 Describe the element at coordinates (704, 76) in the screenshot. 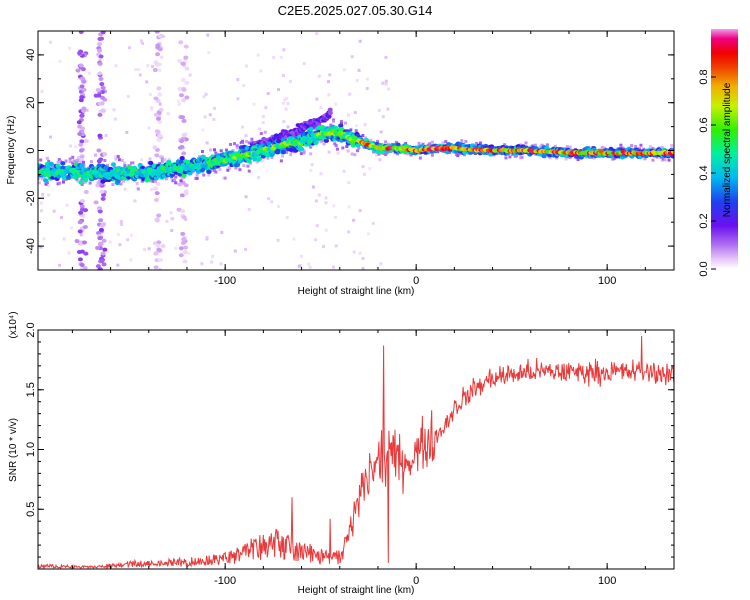

I see `colorbar-tick-label: 0.8` at that location.